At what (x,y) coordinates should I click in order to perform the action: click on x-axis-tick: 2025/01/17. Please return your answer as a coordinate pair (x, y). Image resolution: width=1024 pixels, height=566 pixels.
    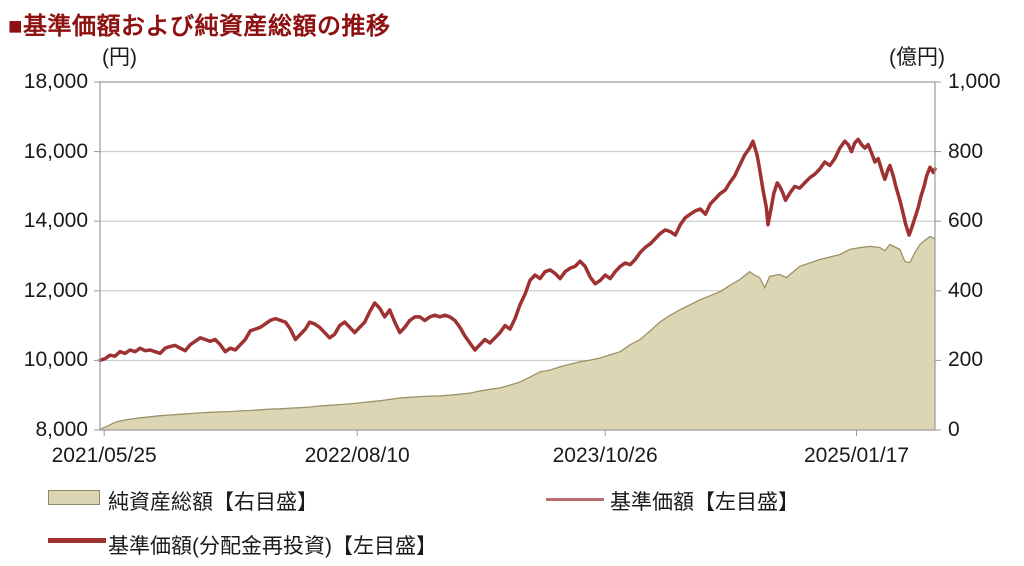
    Looking at the image, I should click on (856, 455).